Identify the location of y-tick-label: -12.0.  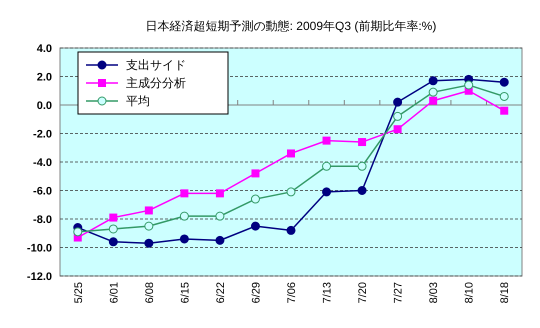
(39, 276).